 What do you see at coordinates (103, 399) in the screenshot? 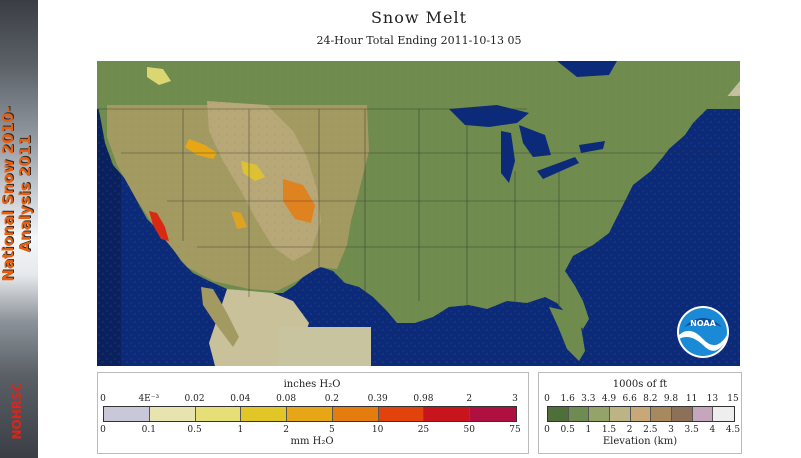
I see `melt-legend-top-label: 0` at bounding box center [103, 399].